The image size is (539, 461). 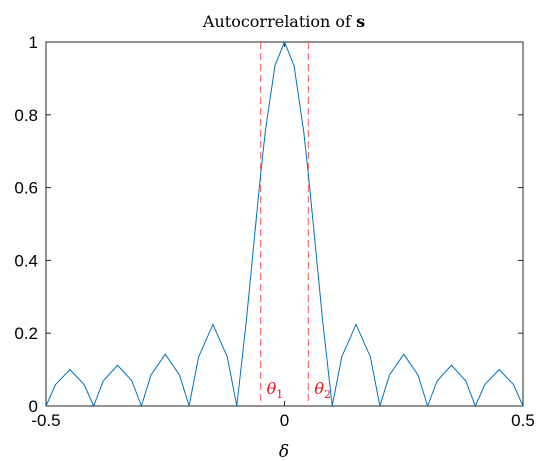 I want to click on x-axis-label: δ, so click(x=284, y=451).